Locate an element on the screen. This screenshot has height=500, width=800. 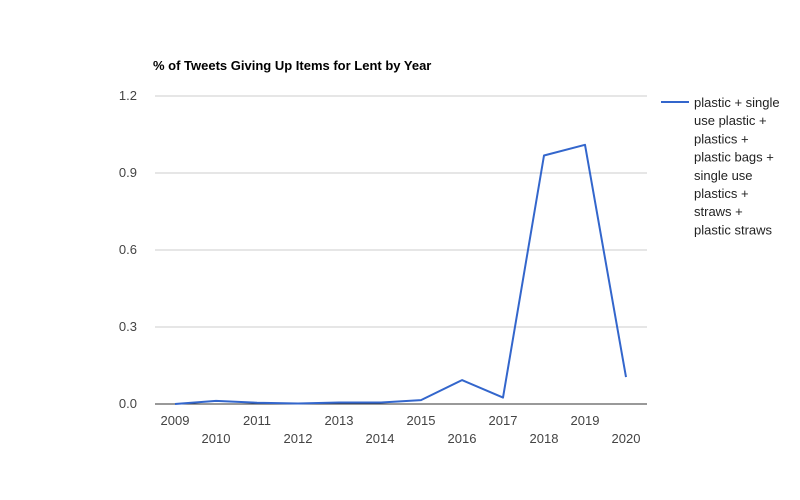
x-tick-label: 2020 is located at coordinates (626, 438).